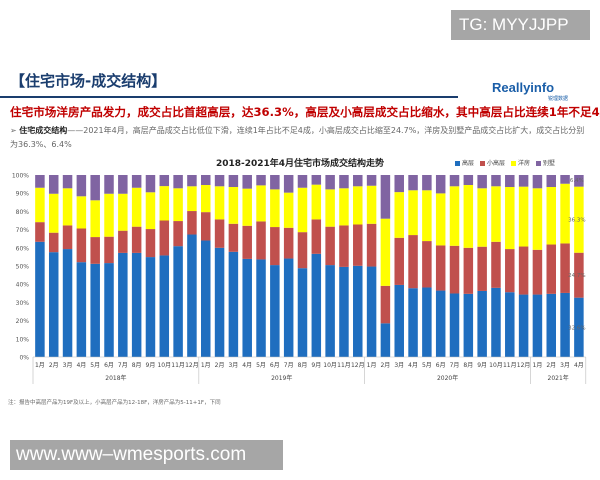 This screenshot has width=600, height=480. Describe the element at coordinates (520, 162) in the screenshot. I see `legend-item: 洋房` at that location.